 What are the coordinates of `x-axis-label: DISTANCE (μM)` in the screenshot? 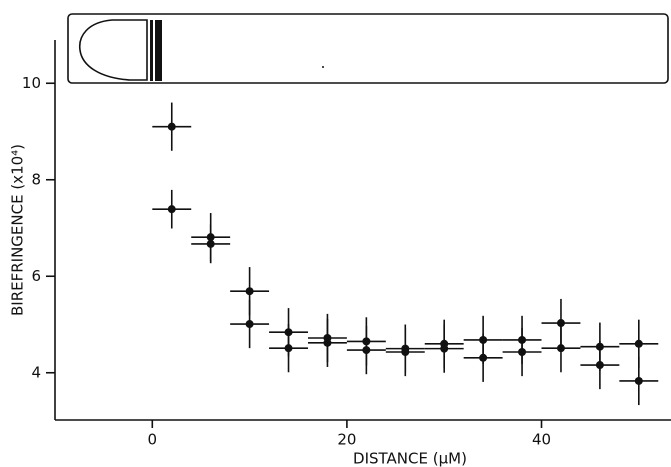 It's located at (410, 458).